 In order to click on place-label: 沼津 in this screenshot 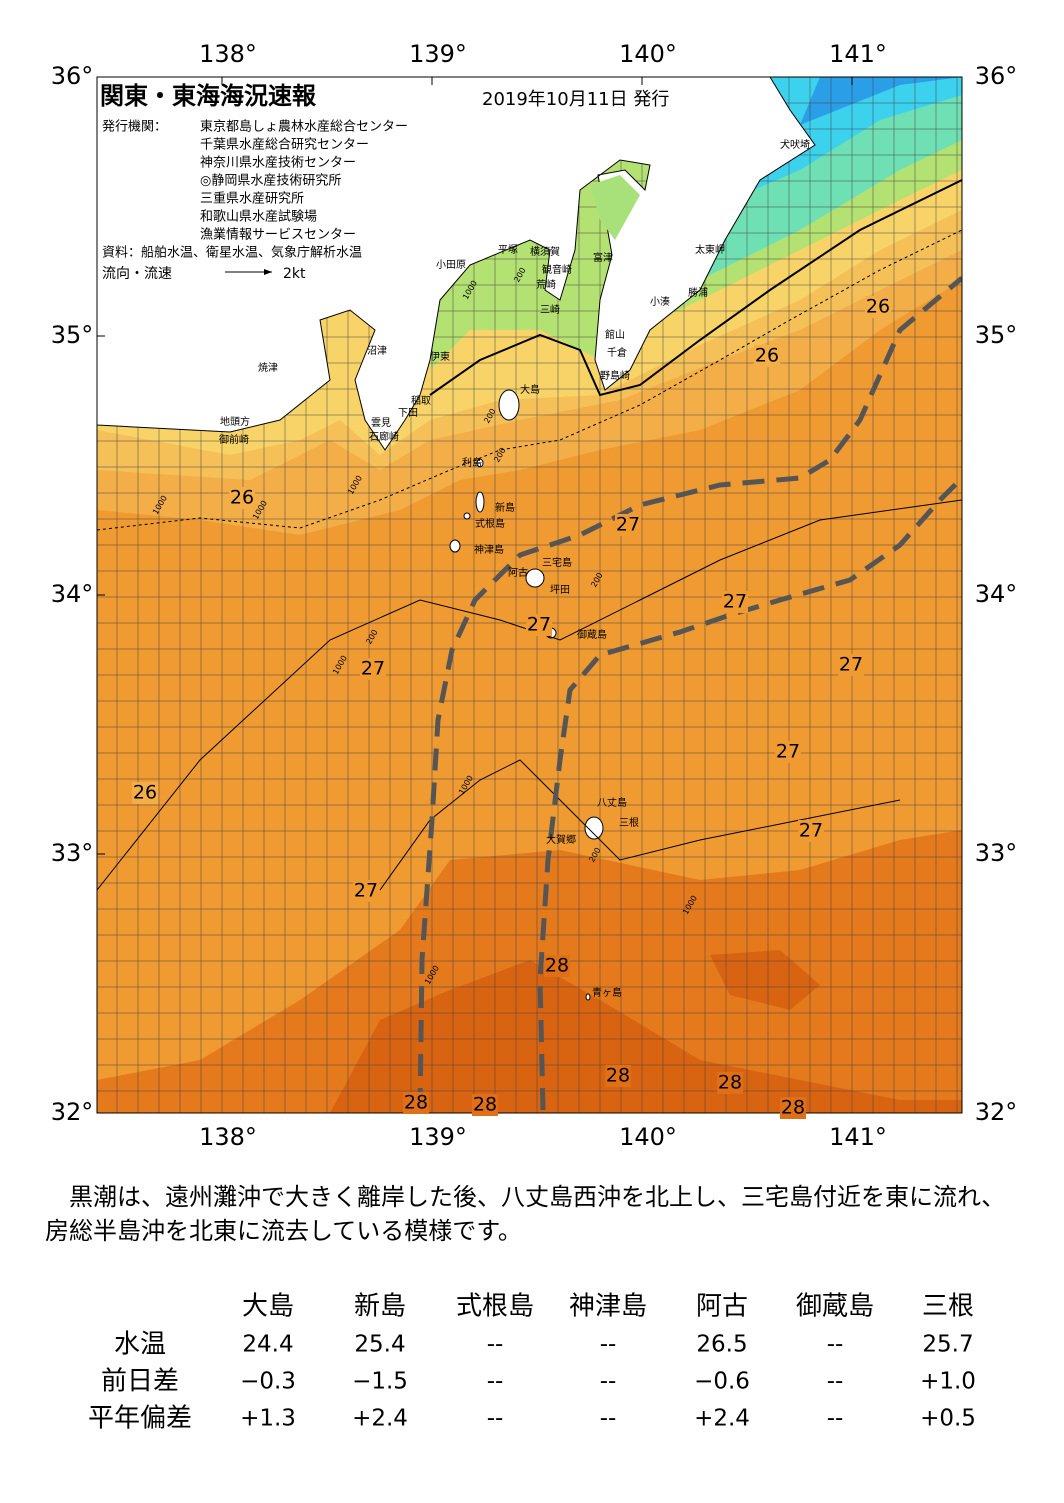, I will do `click(377, 350)`.